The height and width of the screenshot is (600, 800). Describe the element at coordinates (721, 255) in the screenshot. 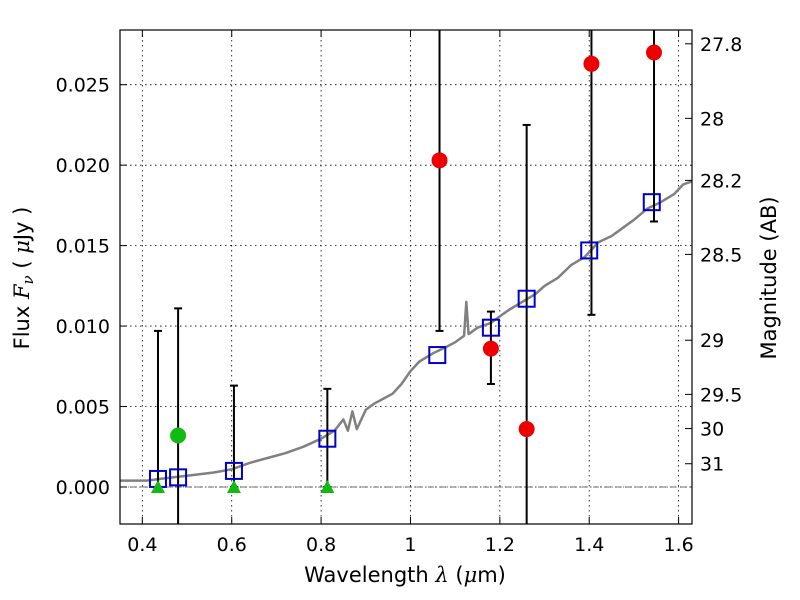

I see `magnitude-tick-label: 28.5` at that location.